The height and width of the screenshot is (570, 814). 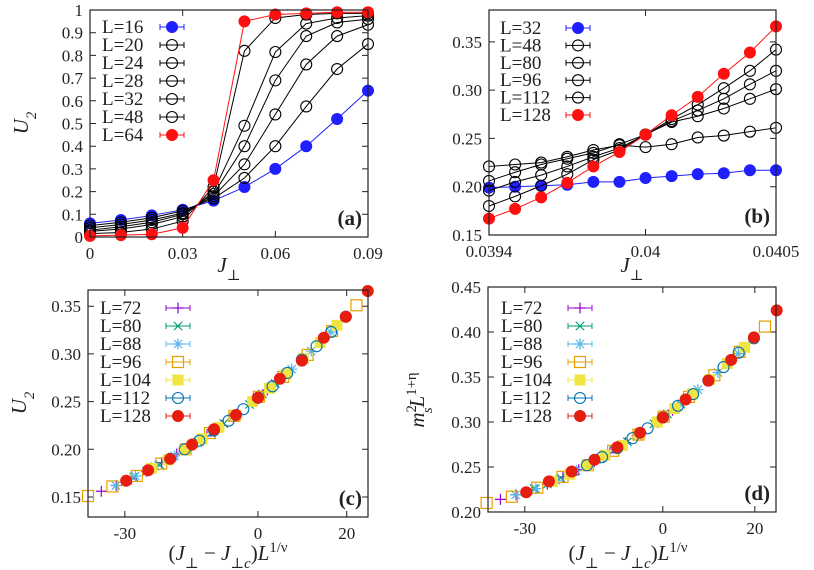 What do you see at coordinates (19, 405) in the screenshot?
I see `label-segment: U` at bounding box center [19, 405].